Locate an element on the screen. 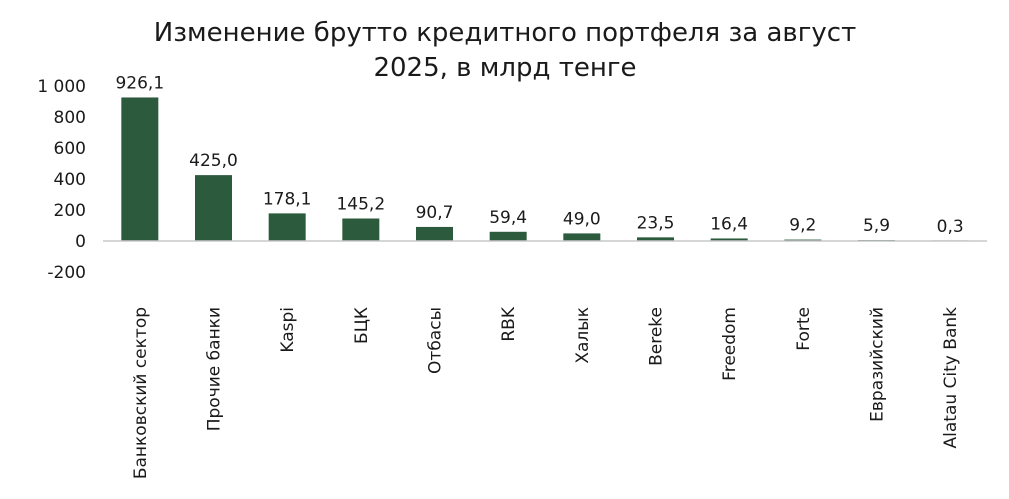 The height and width of the screenshot is (499, 1009). category-label: Bereke is located at coordinates (657, 336).